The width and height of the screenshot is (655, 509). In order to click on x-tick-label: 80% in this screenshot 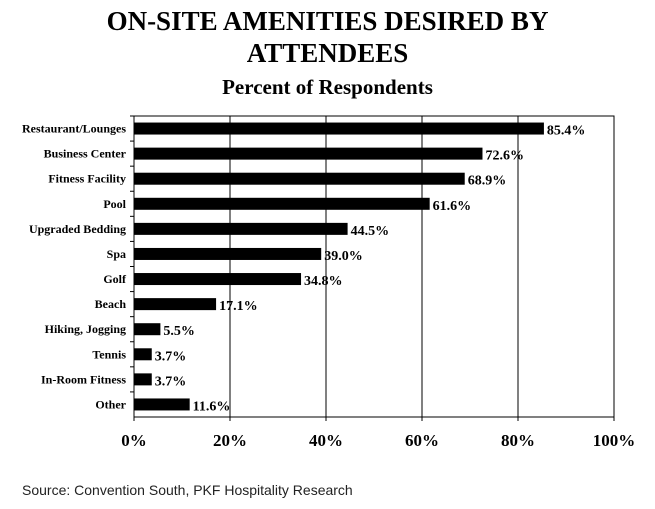, I will do `click(518, 440)`.